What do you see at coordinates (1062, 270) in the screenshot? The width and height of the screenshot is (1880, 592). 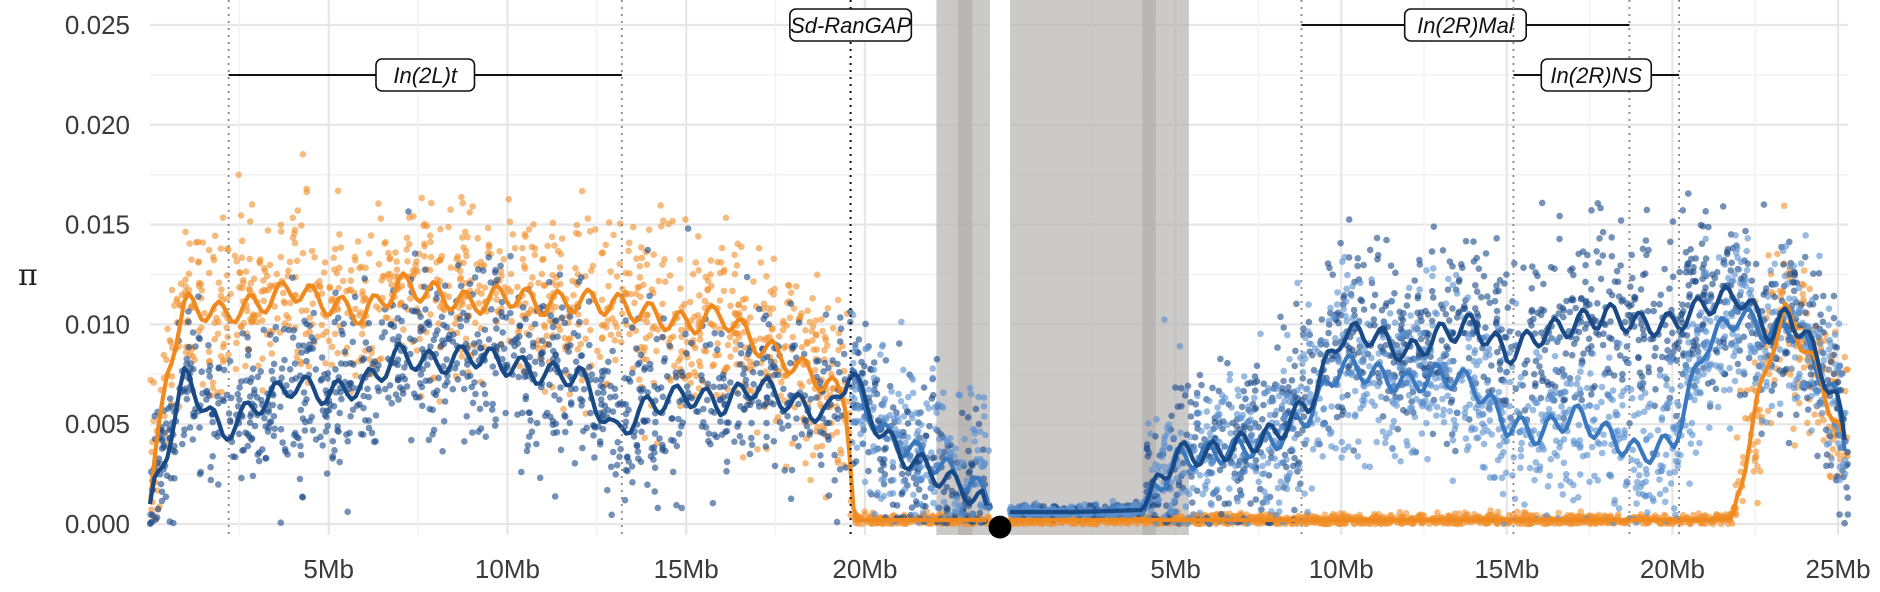 I see `heterochromatin-shading` at bounding box center [1062, 270].